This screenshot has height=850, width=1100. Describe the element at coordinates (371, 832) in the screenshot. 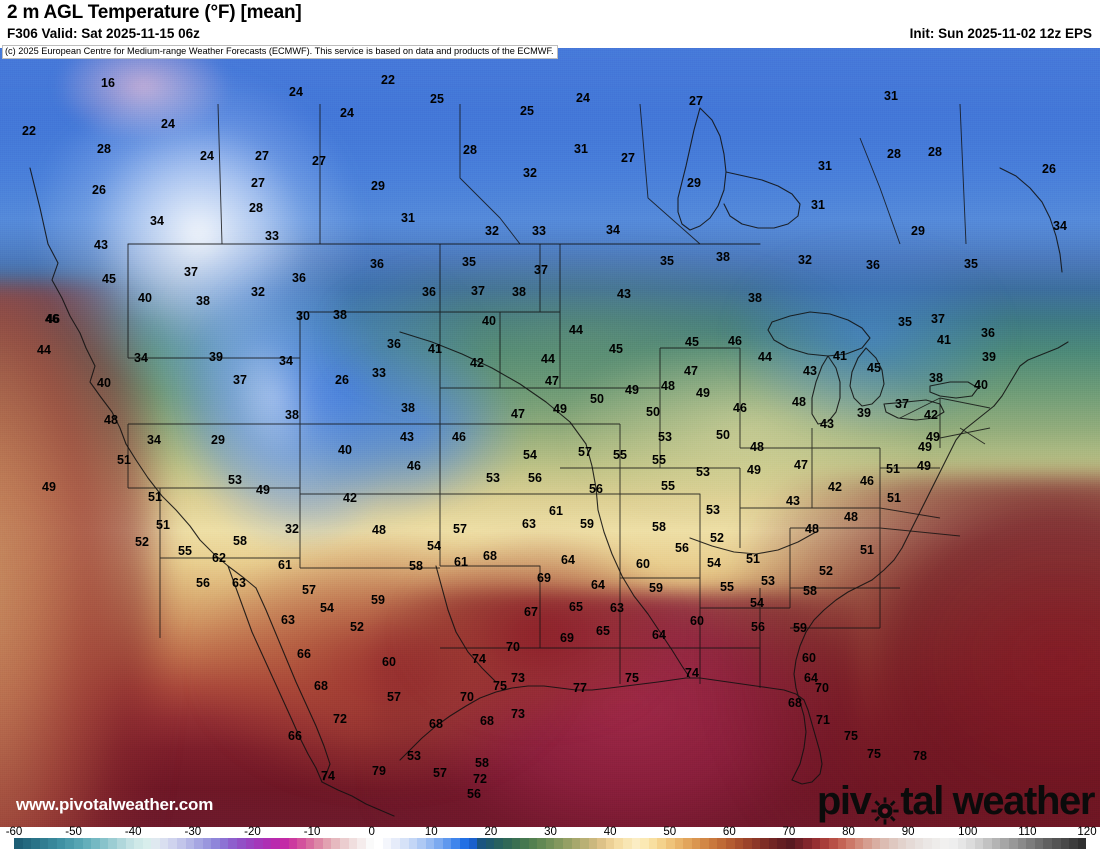

I see `colorbar-tick-label: 0` at that location.